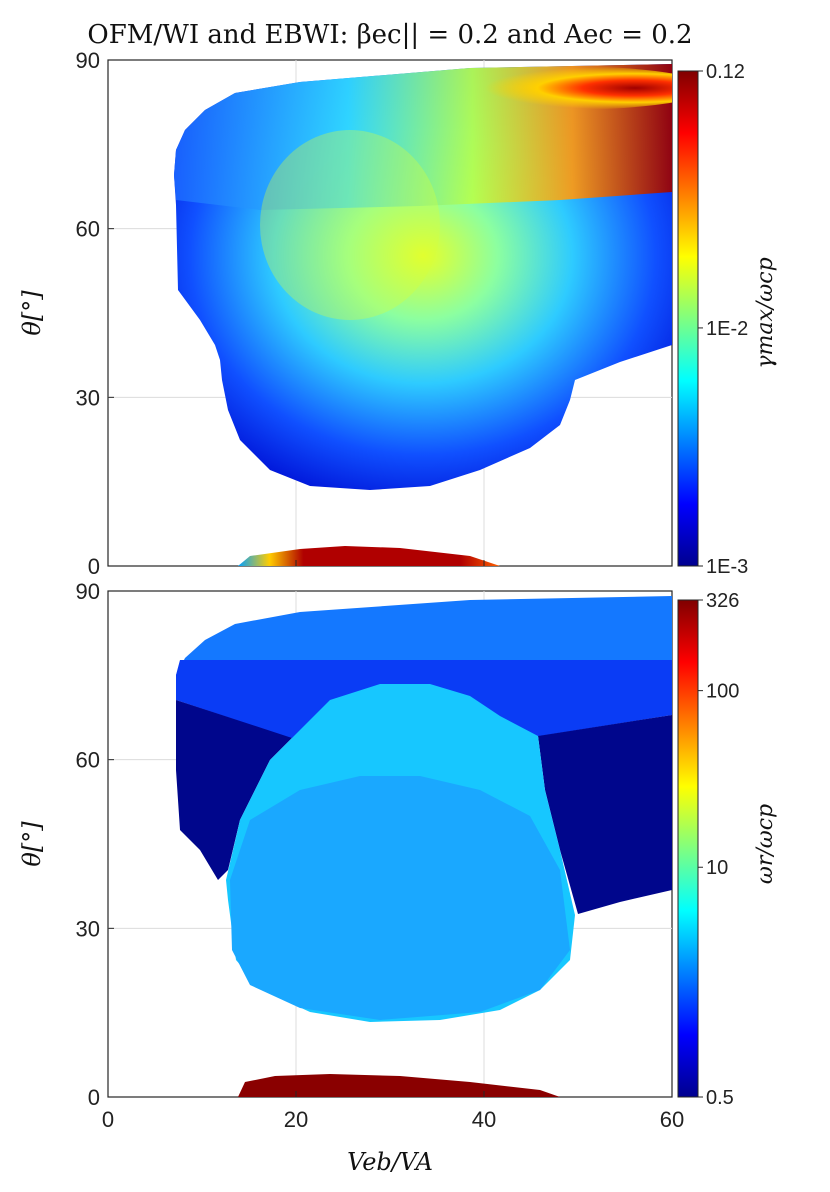 The width and height of the screenshot is (830, 1192). I want to click on bottom-region-right-lobe, so click(605, 814).